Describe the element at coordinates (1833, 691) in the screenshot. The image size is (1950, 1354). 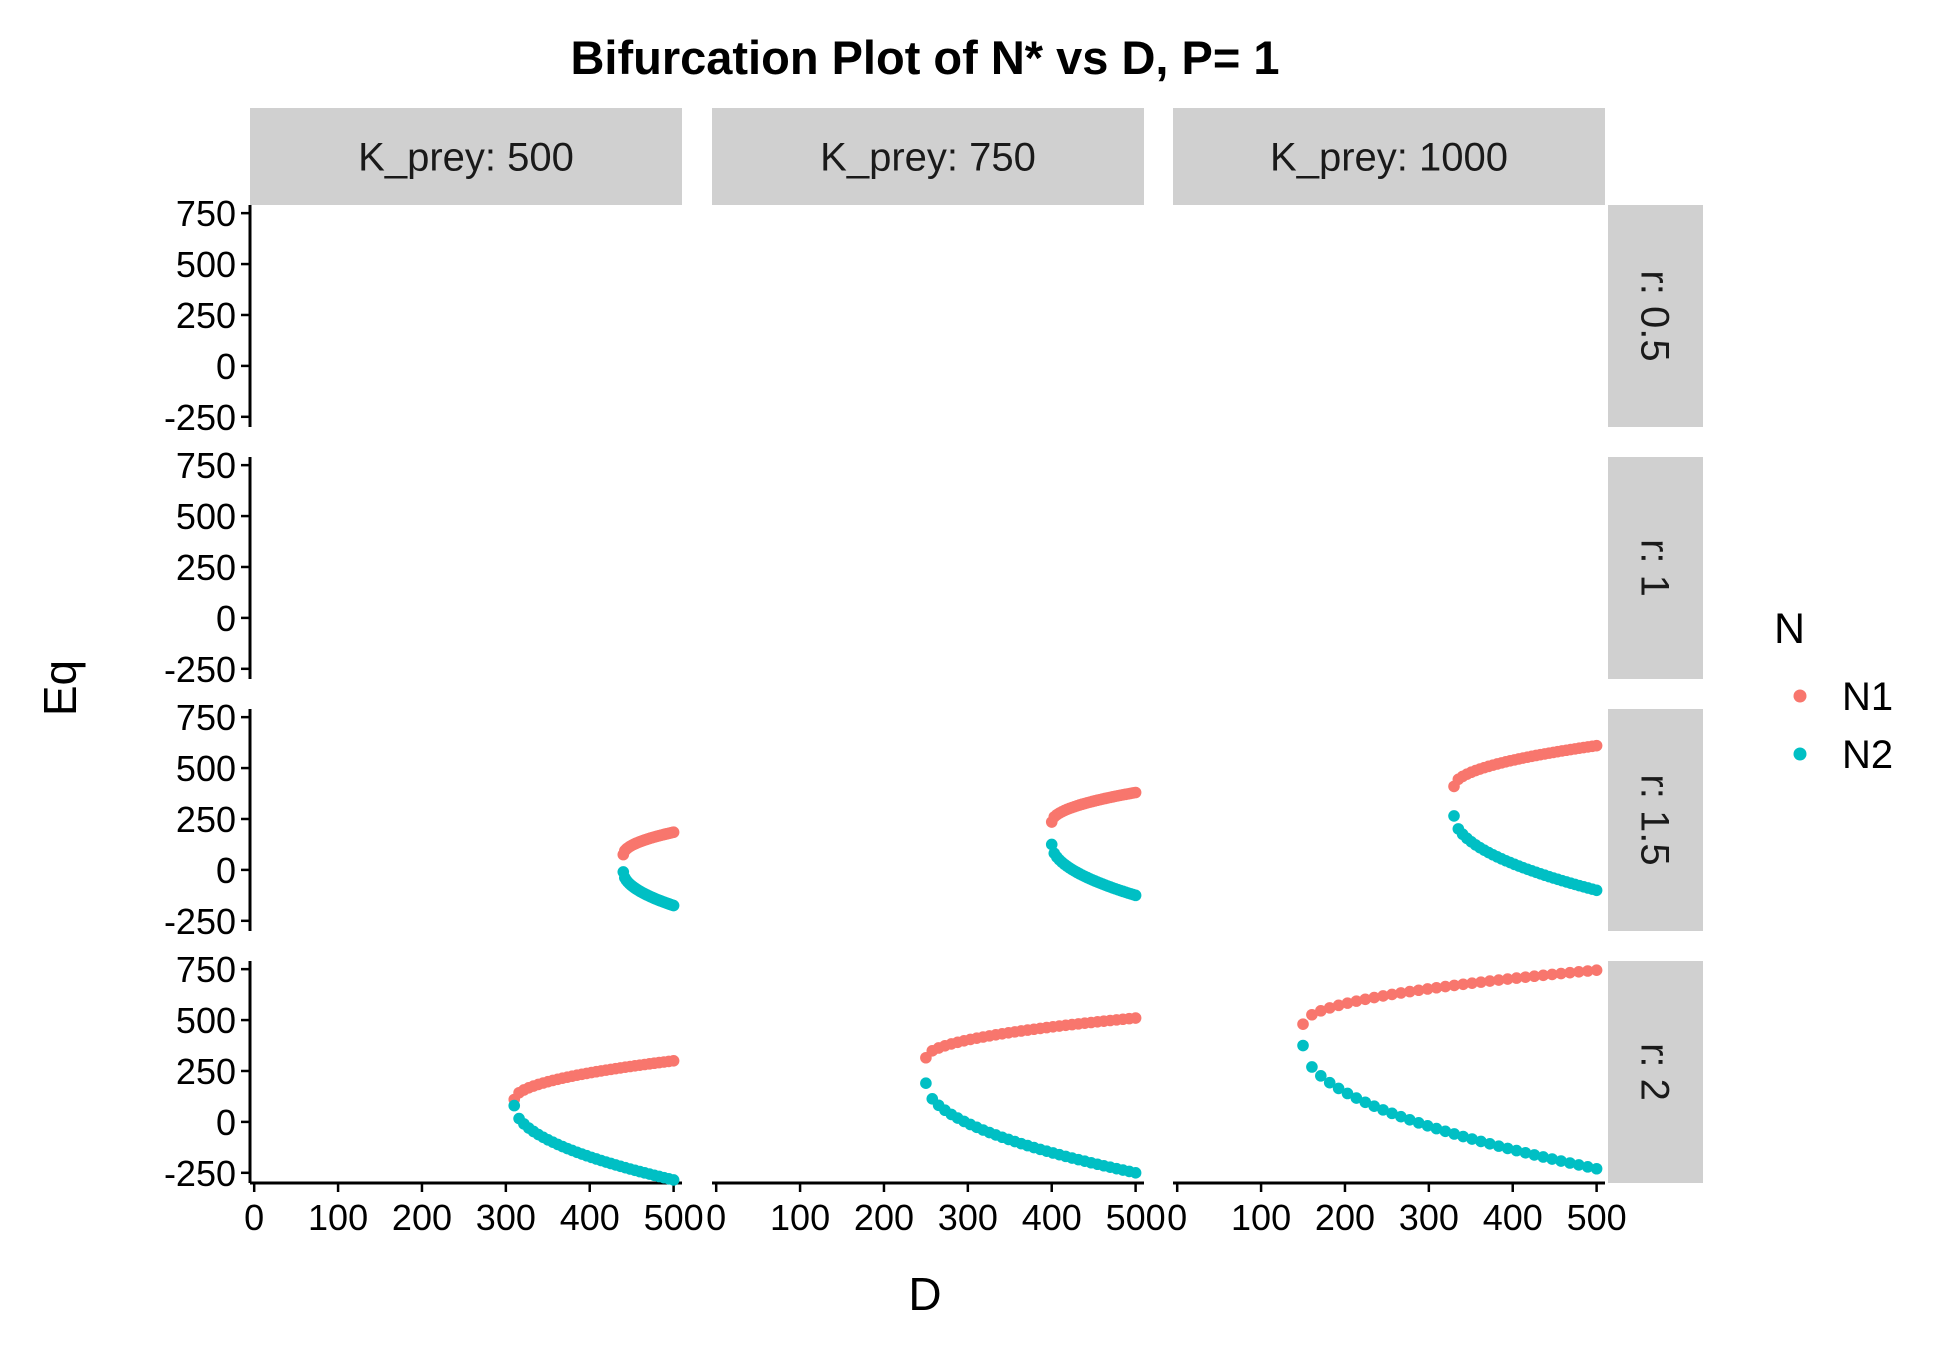
I see `legend: N N1 N2` at that location.